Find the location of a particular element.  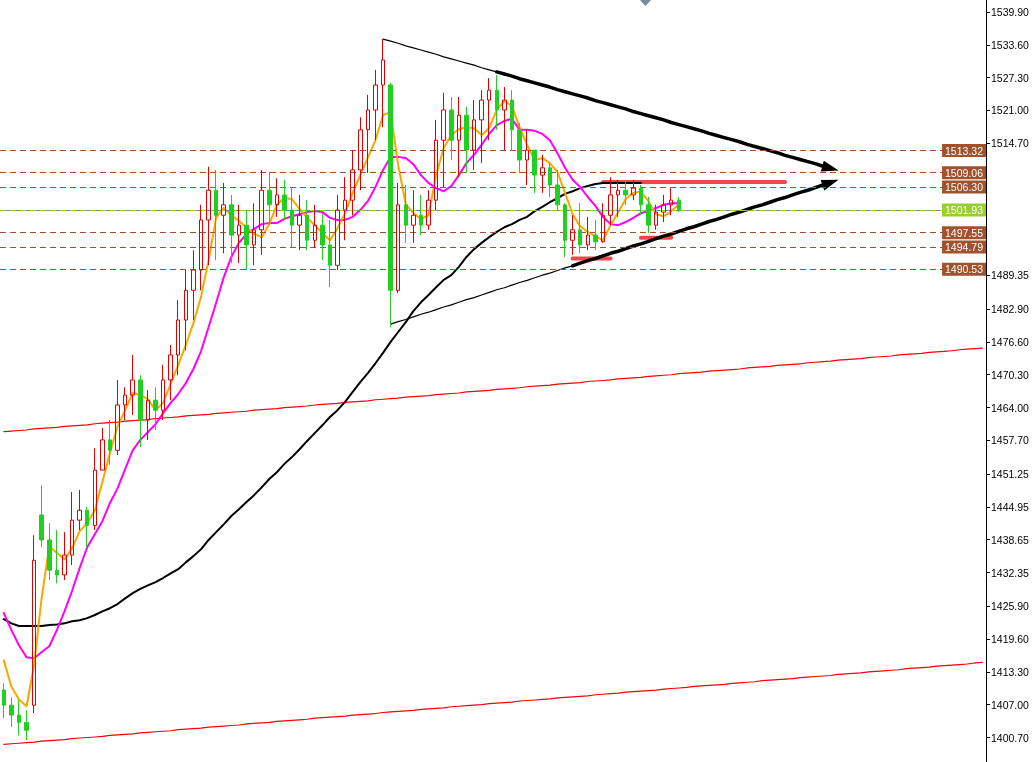

y-tick-label: 1444.95 is located at coordinates (1010, 506).